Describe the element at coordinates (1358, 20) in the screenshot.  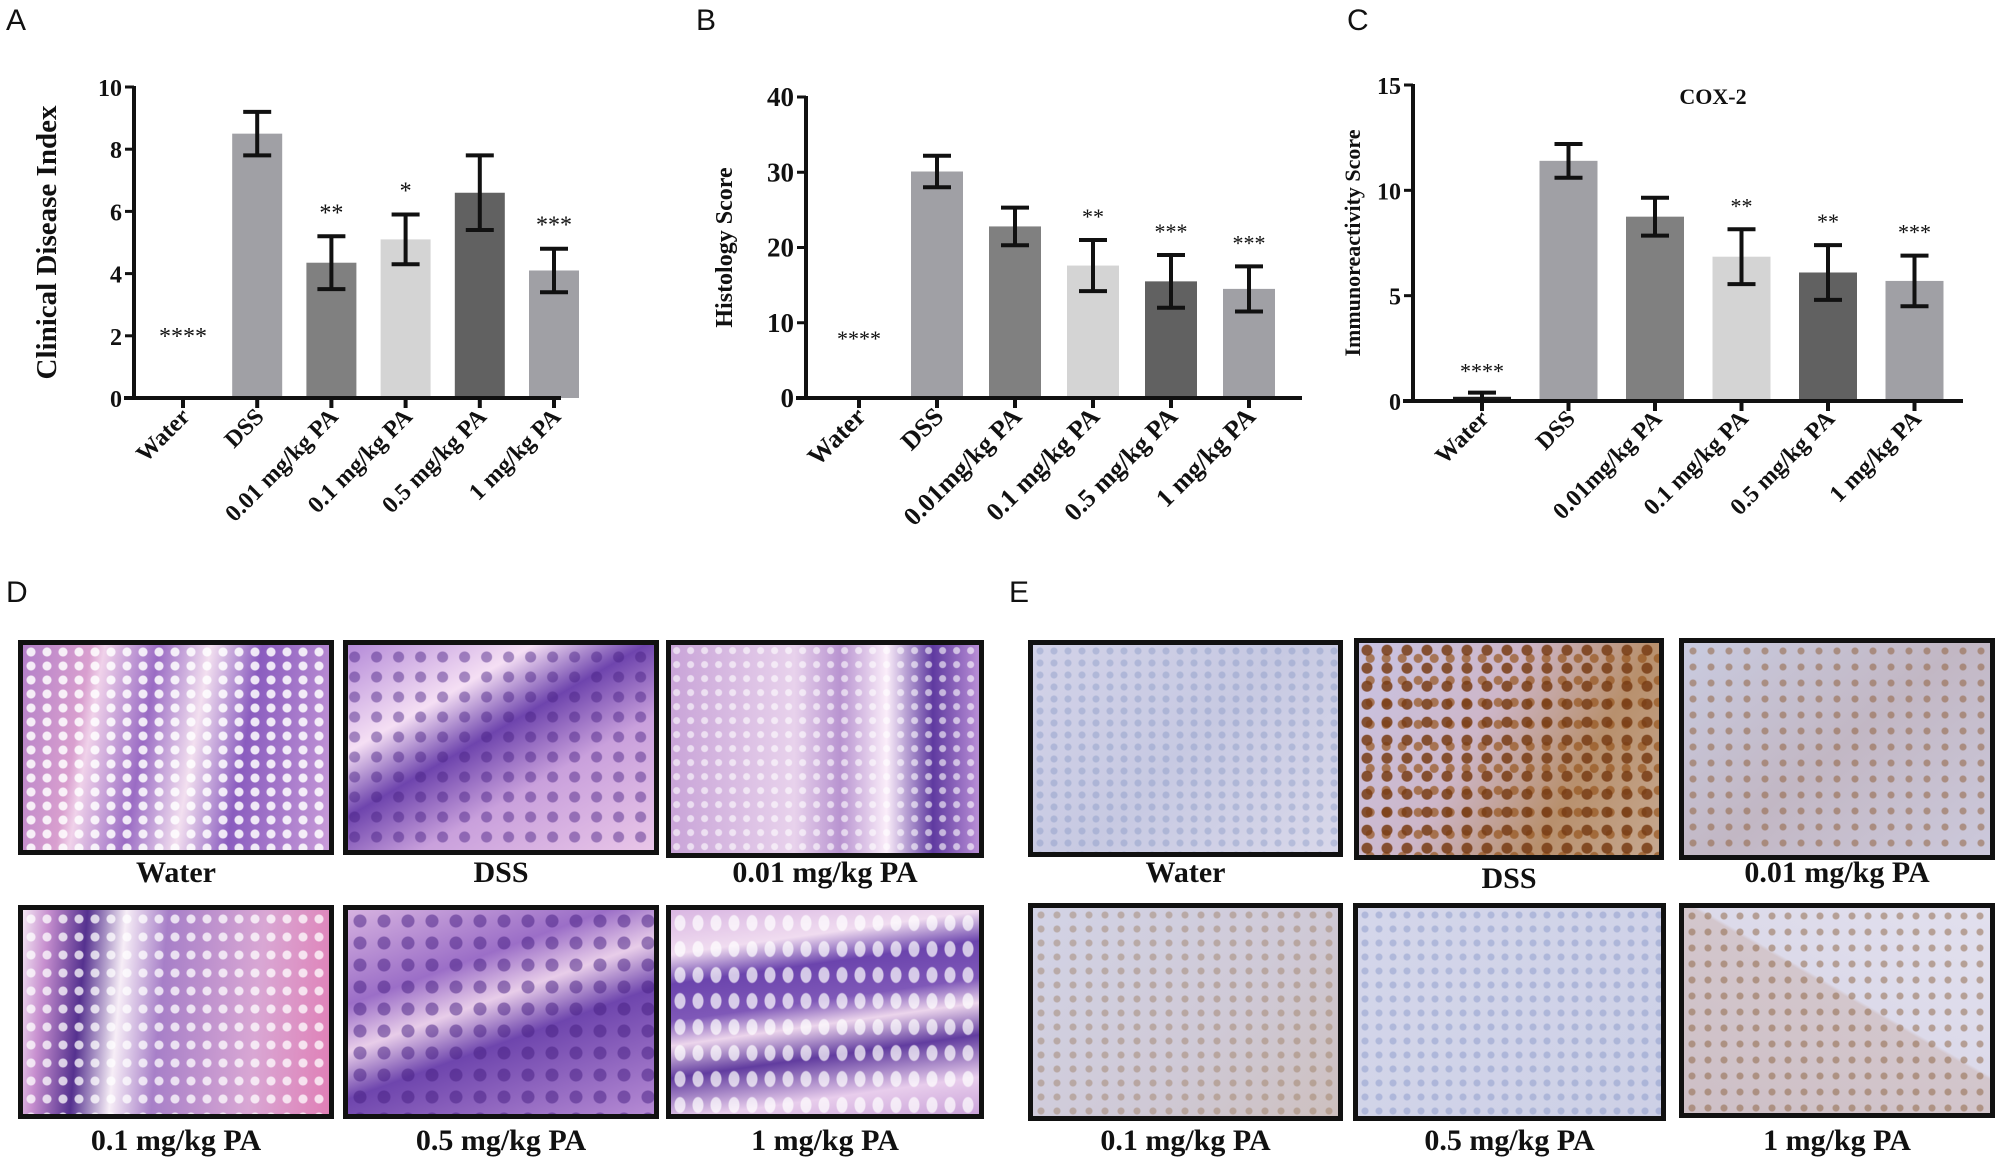
I see `panel-letter-c: C` at that location.